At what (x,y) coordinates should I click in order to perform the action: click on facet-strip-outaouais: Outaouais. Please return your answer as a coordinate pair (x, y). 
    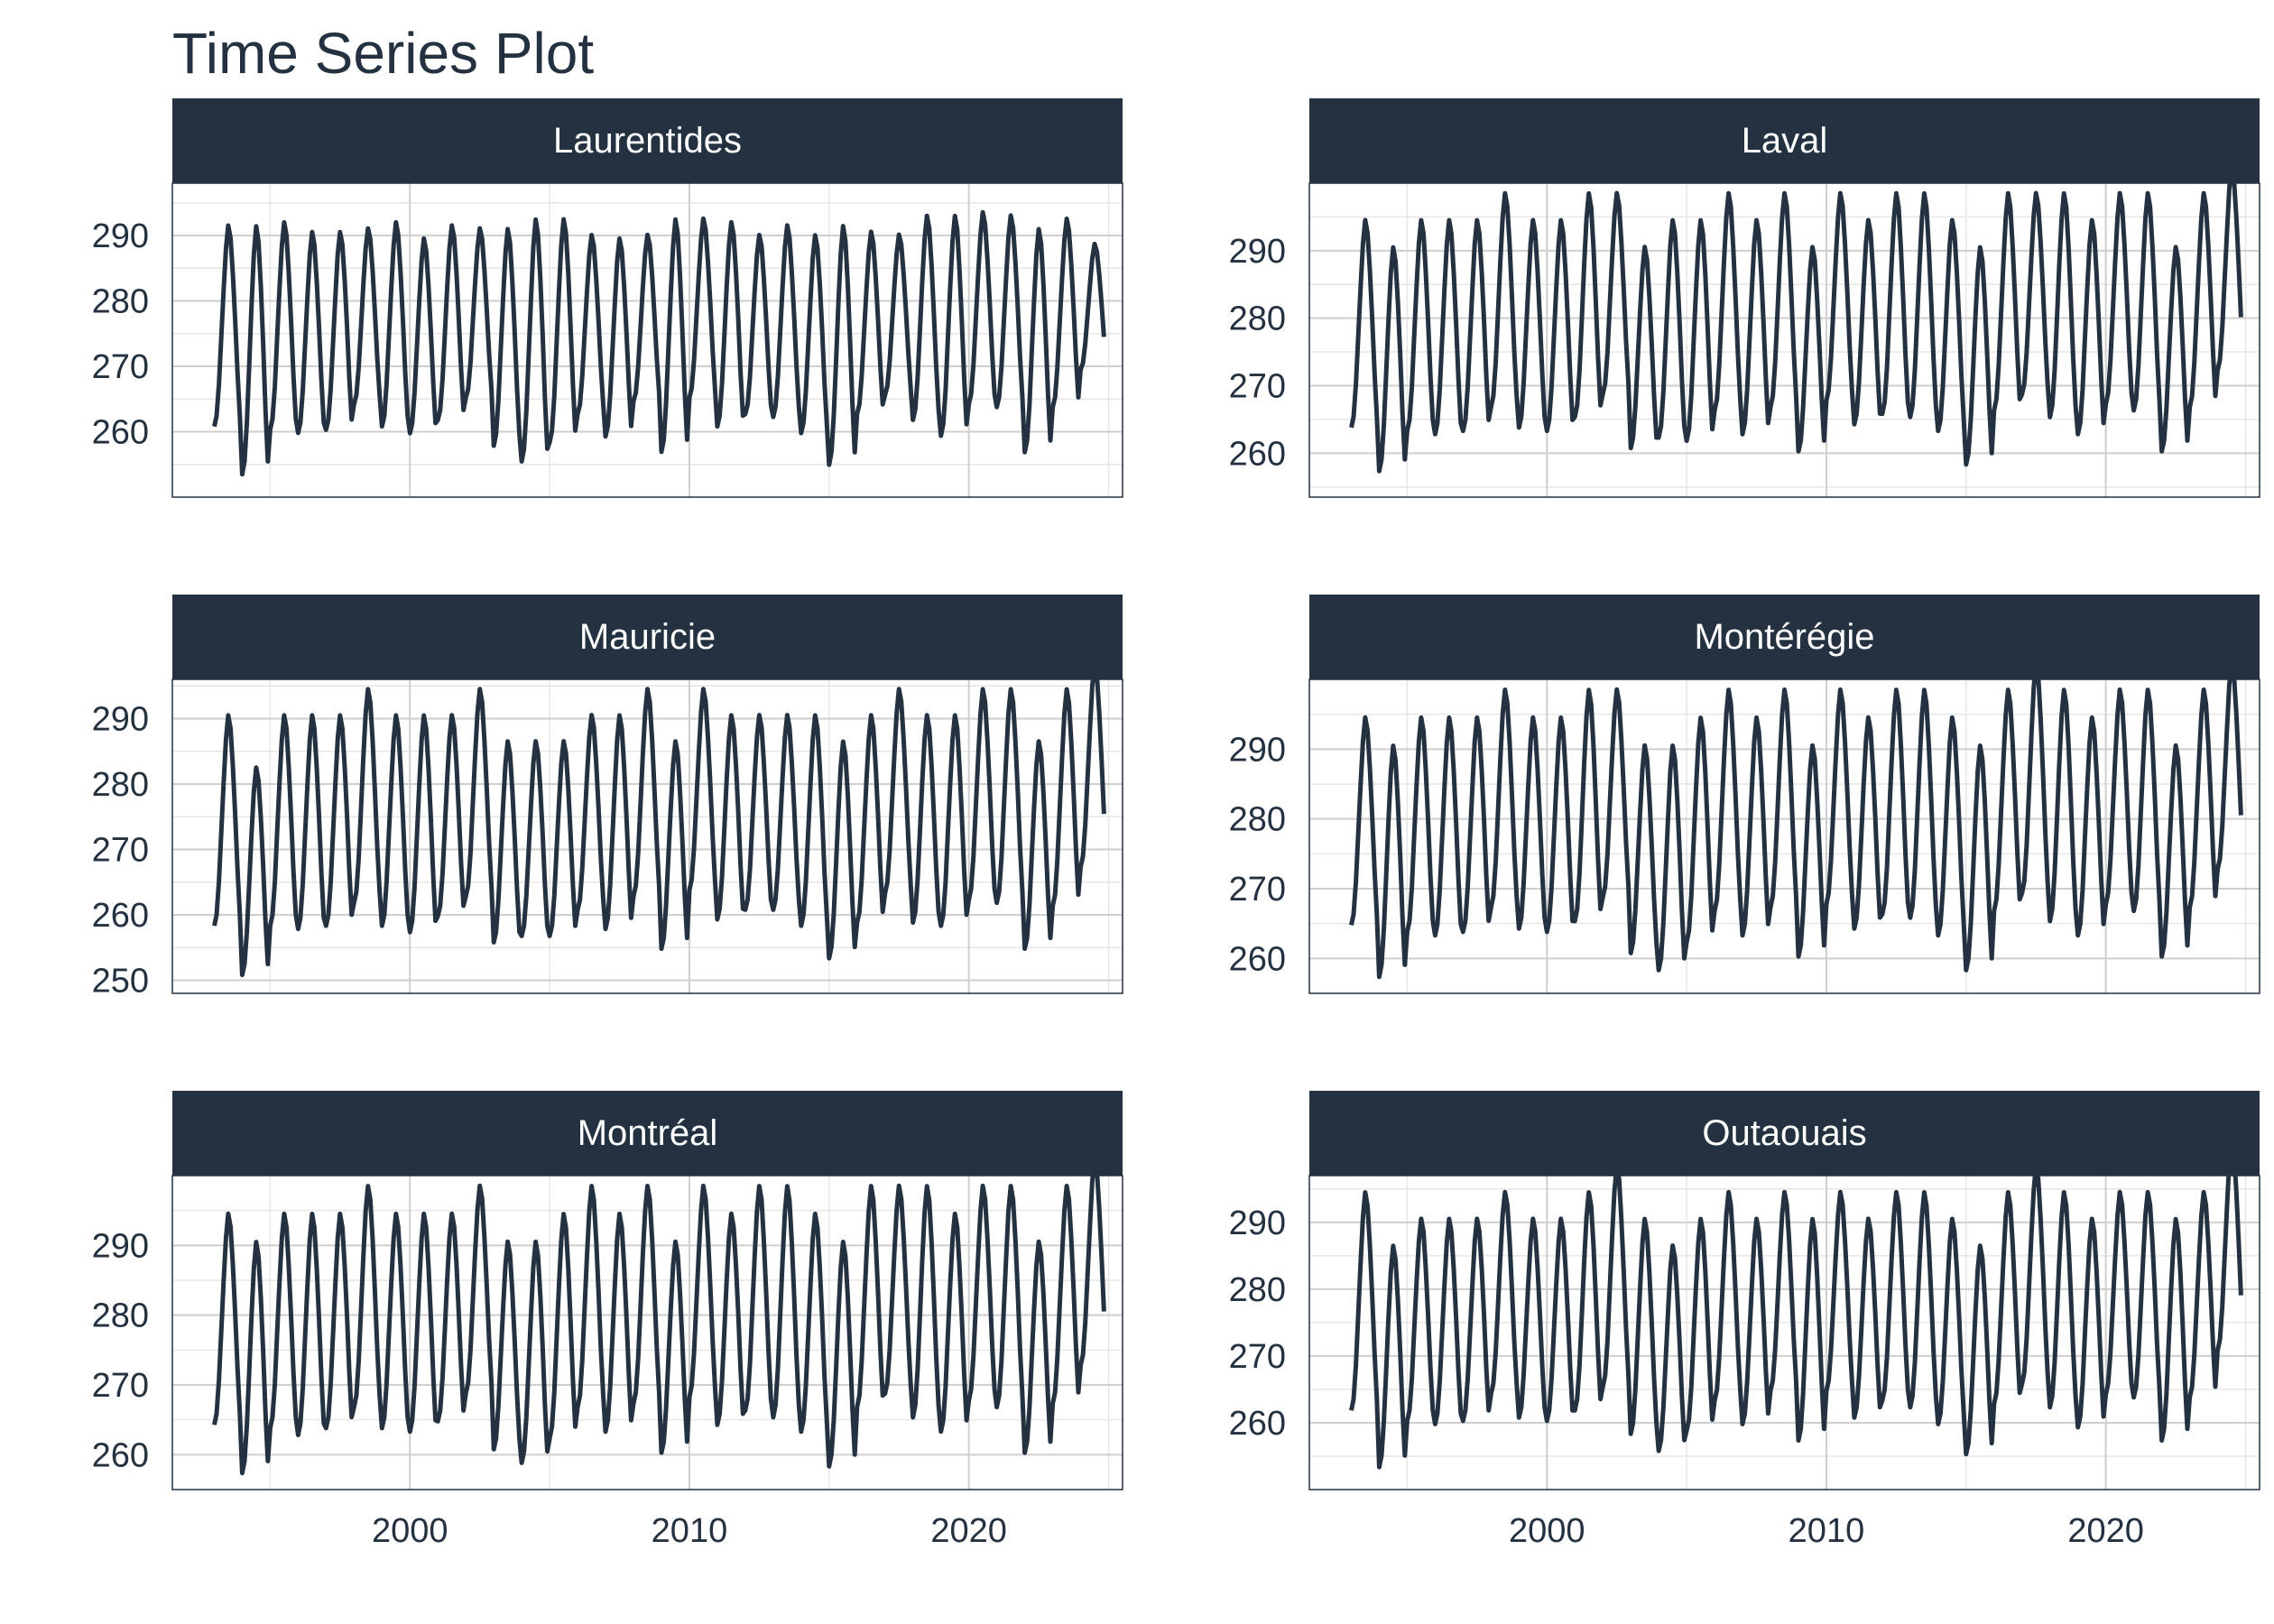
    Looking at the image, I should click on (1785, 1133).